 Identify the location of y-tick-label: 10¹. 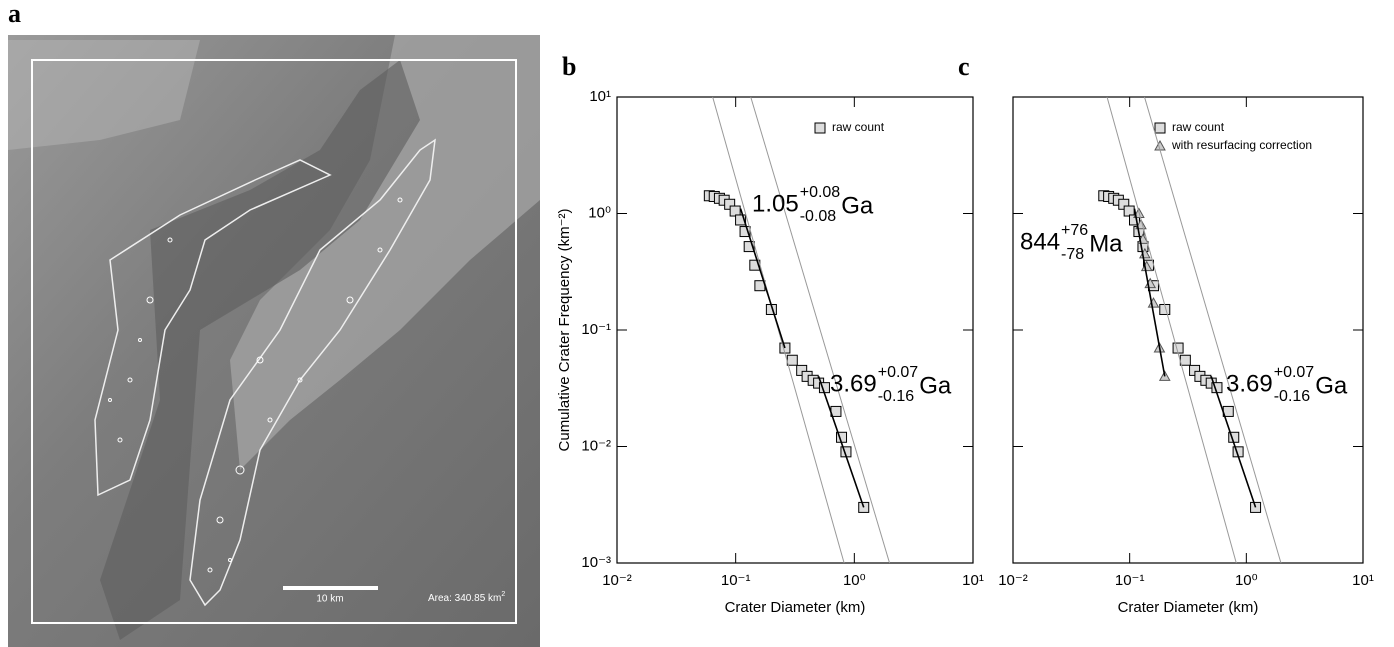
(600, 96).